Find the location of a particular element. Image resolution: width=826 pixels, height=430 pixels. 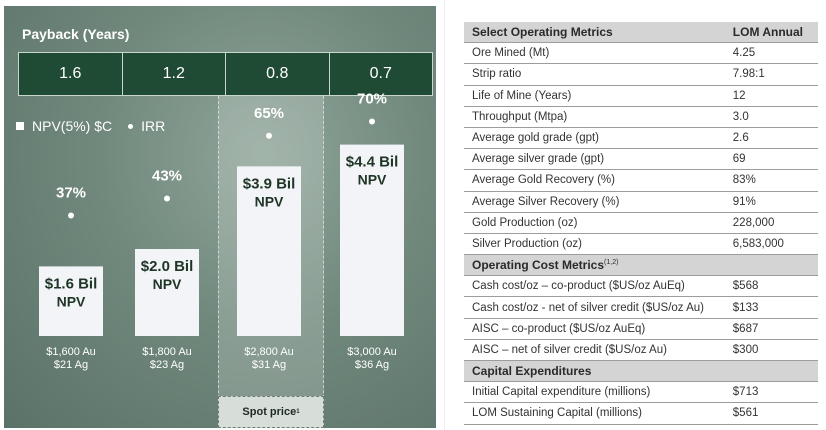

section-footnote: (1,2) is located at coordinates (611, 263).